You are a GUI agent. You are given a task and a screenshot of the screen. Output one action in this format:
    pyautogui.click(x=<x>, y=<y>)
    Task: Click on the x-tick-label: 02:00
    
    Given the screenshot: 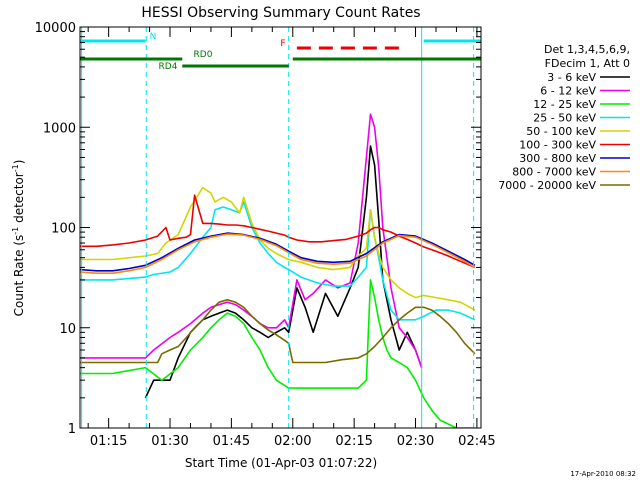 What is the action you would take?
    pyautogui.click(x=292, y=441)
    